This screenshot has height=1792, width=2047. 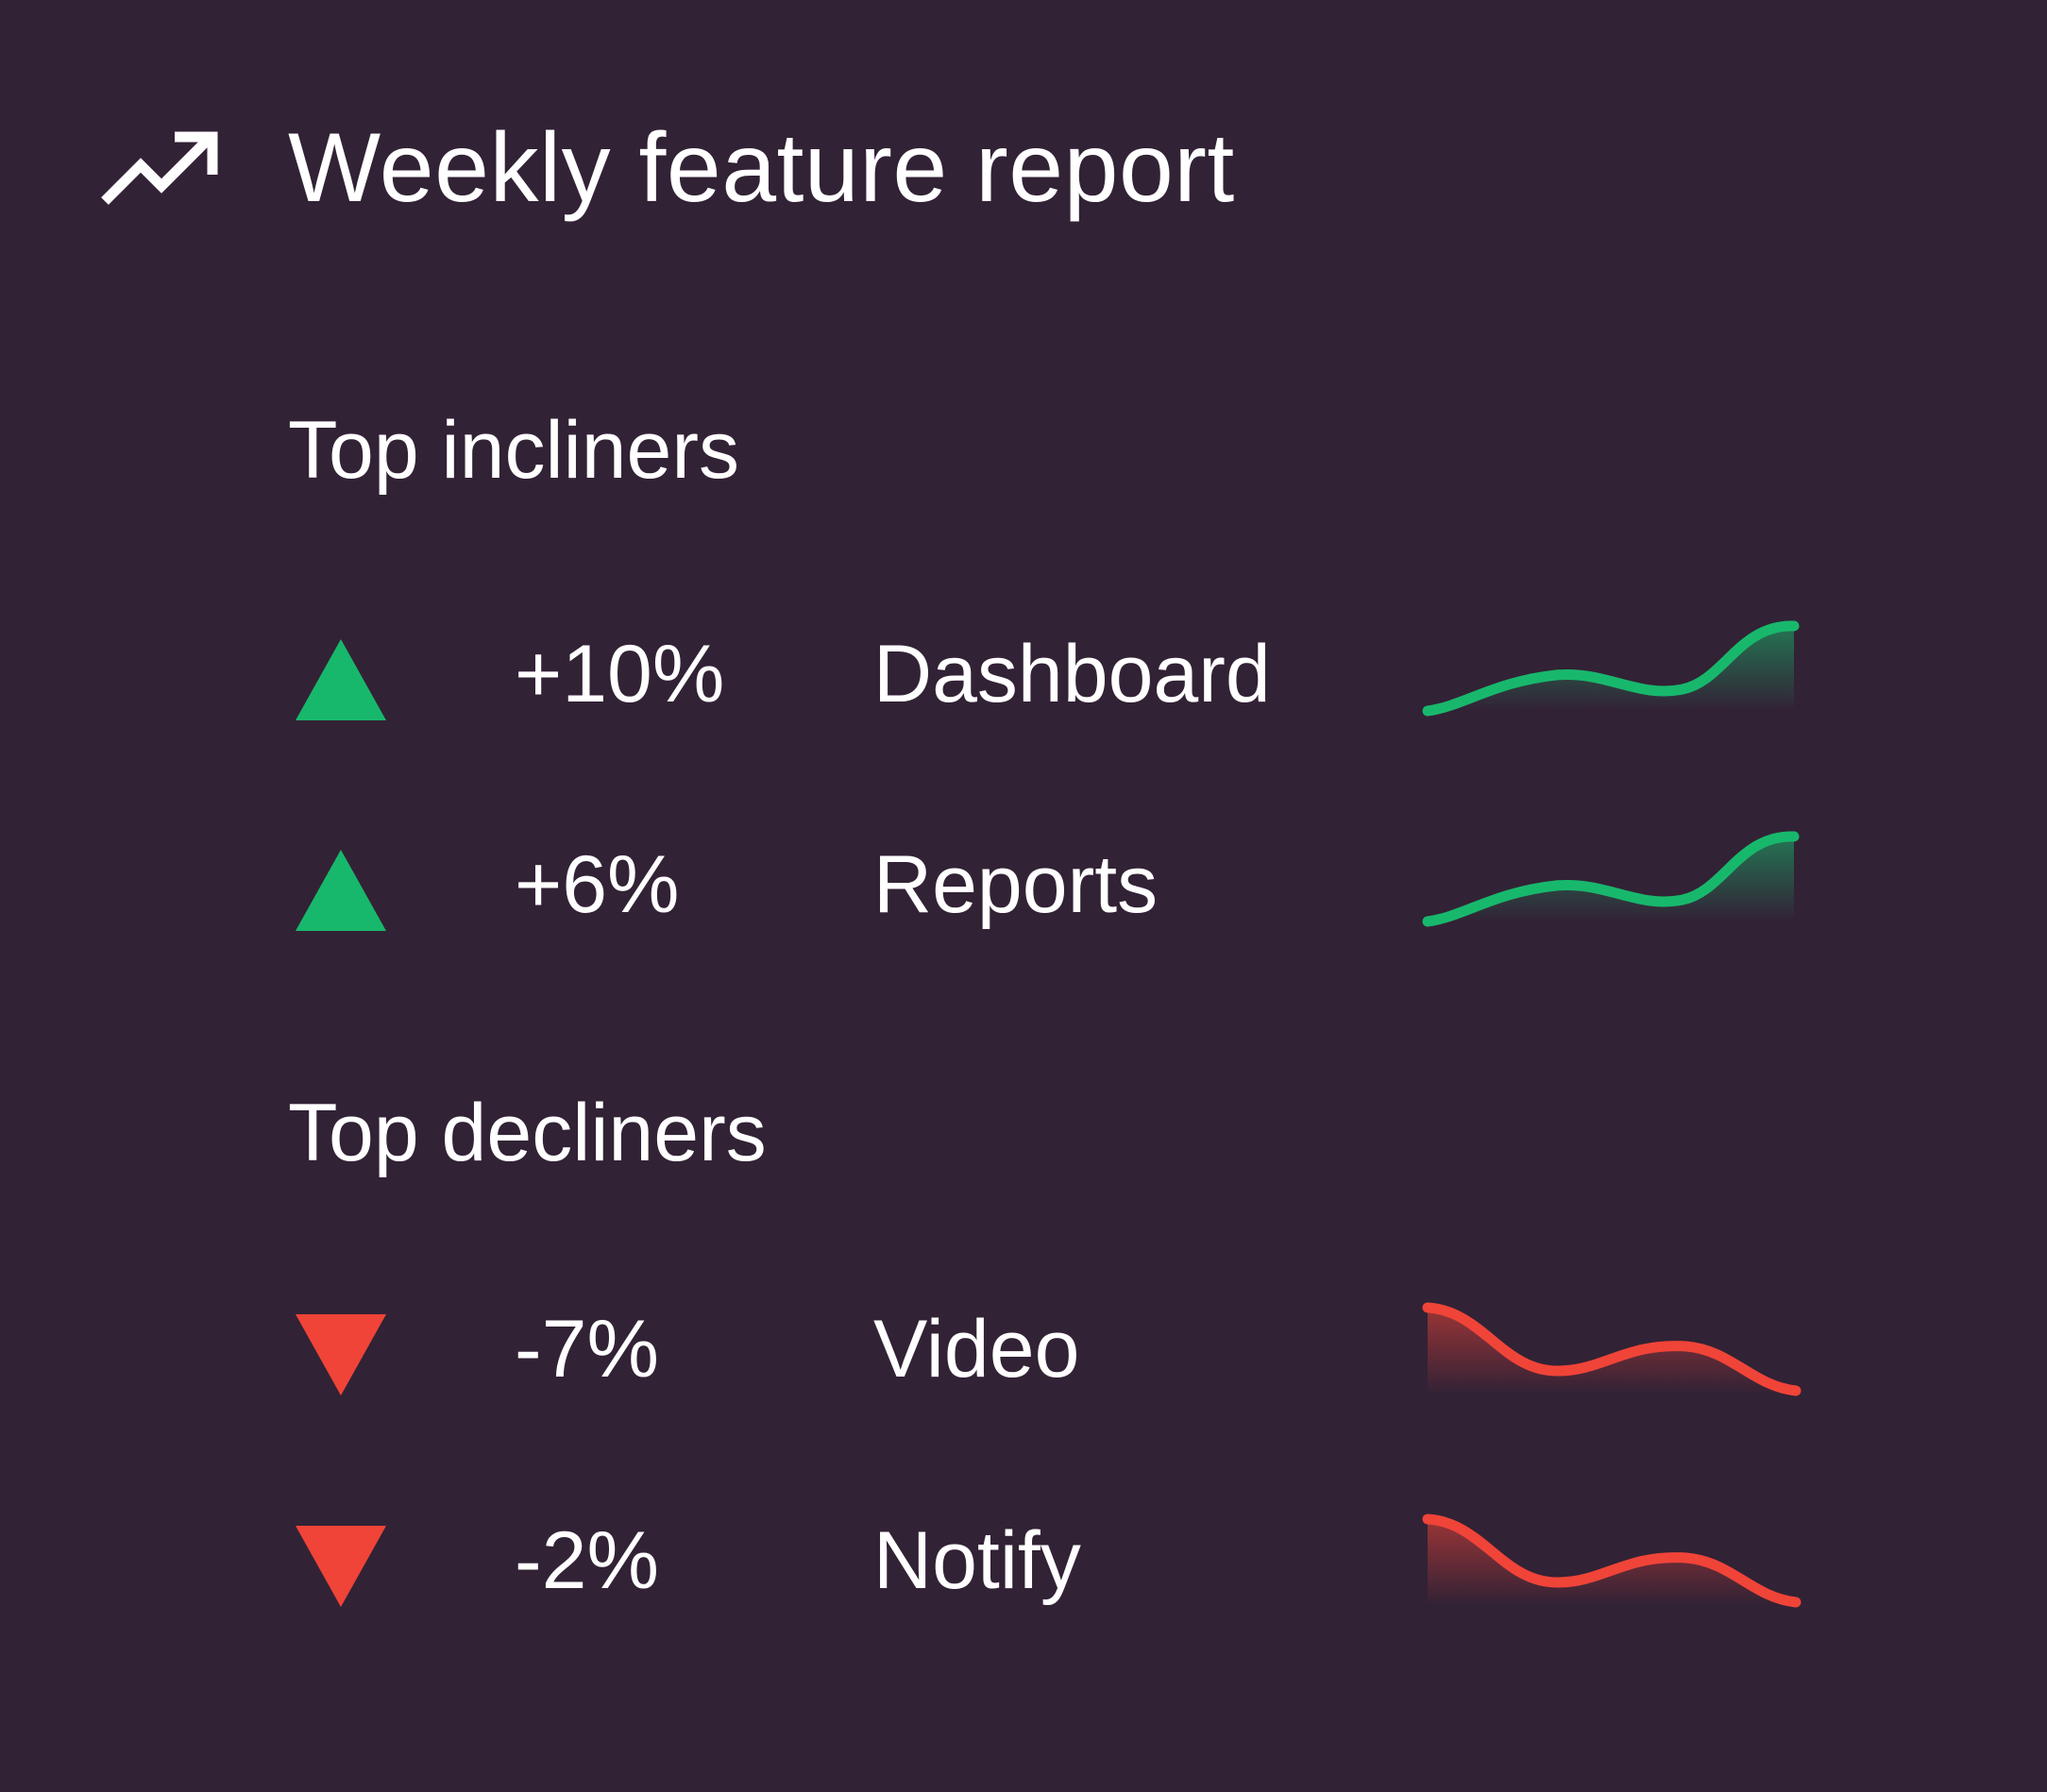 I want to click on decliner-row-notify: -2% Notify, so click(x=1053, y=1562).